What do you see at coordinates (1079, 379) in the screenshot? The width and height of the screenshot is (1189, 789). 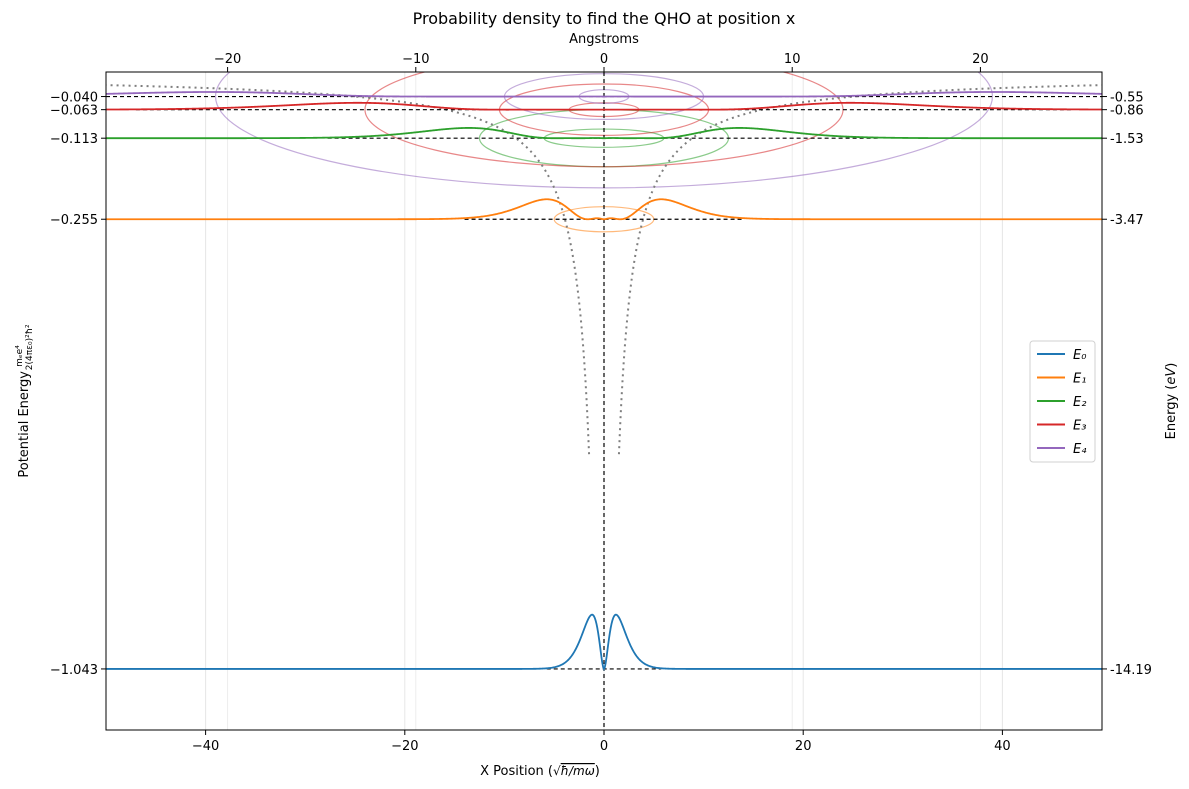 I see `legend-label-1: E₁` at bounding box center [1079, 379].